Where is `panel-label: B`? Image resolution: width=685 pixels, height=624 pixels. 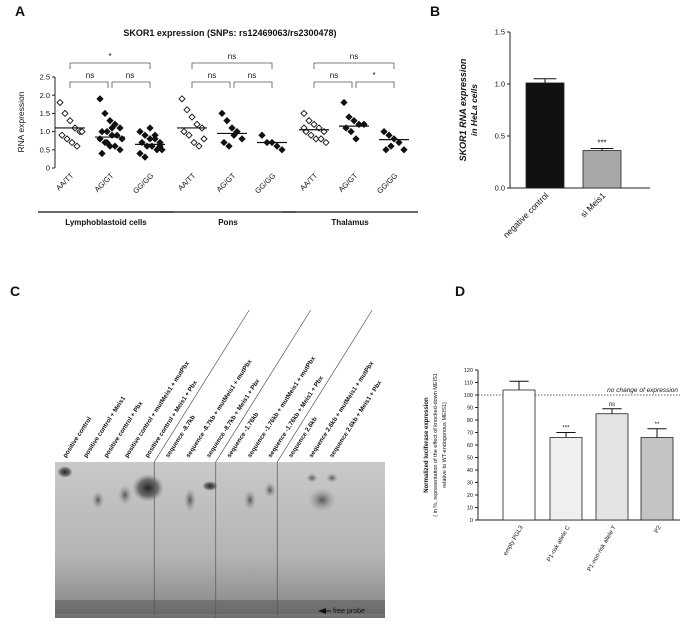
panel-label: B is located at coordinates (435, 11).